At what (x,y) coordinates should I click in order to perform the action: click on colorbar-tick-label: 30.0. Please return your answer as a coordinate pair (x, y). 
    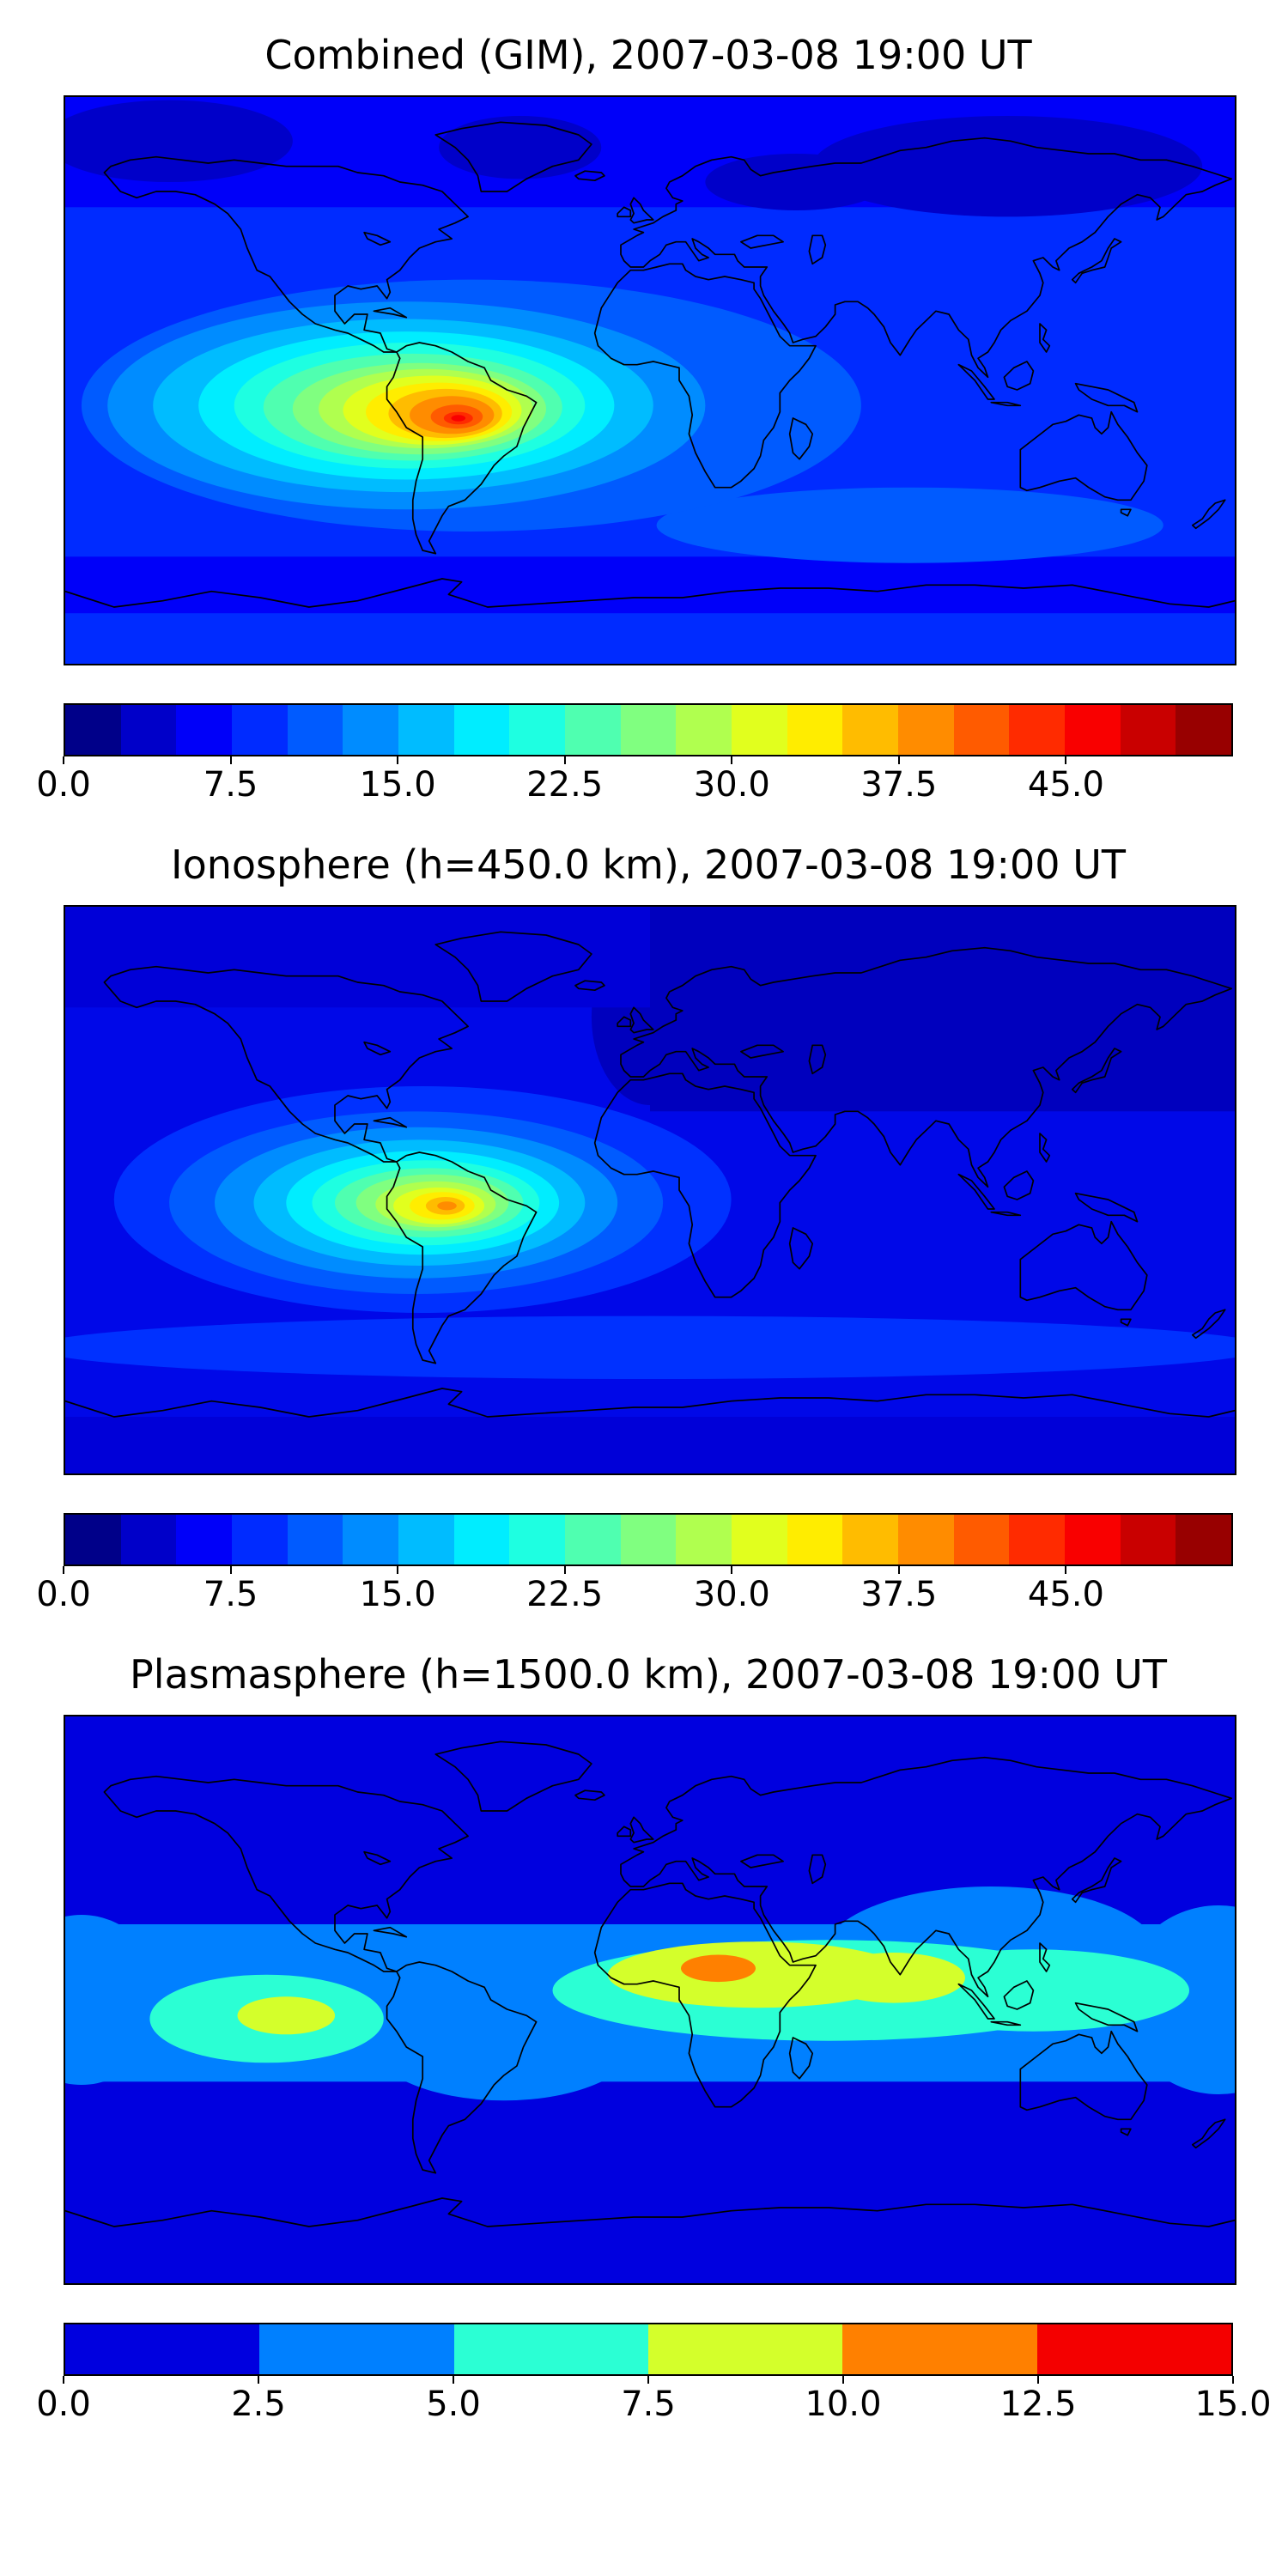
    Looking at the image, I should click on (731, 784).